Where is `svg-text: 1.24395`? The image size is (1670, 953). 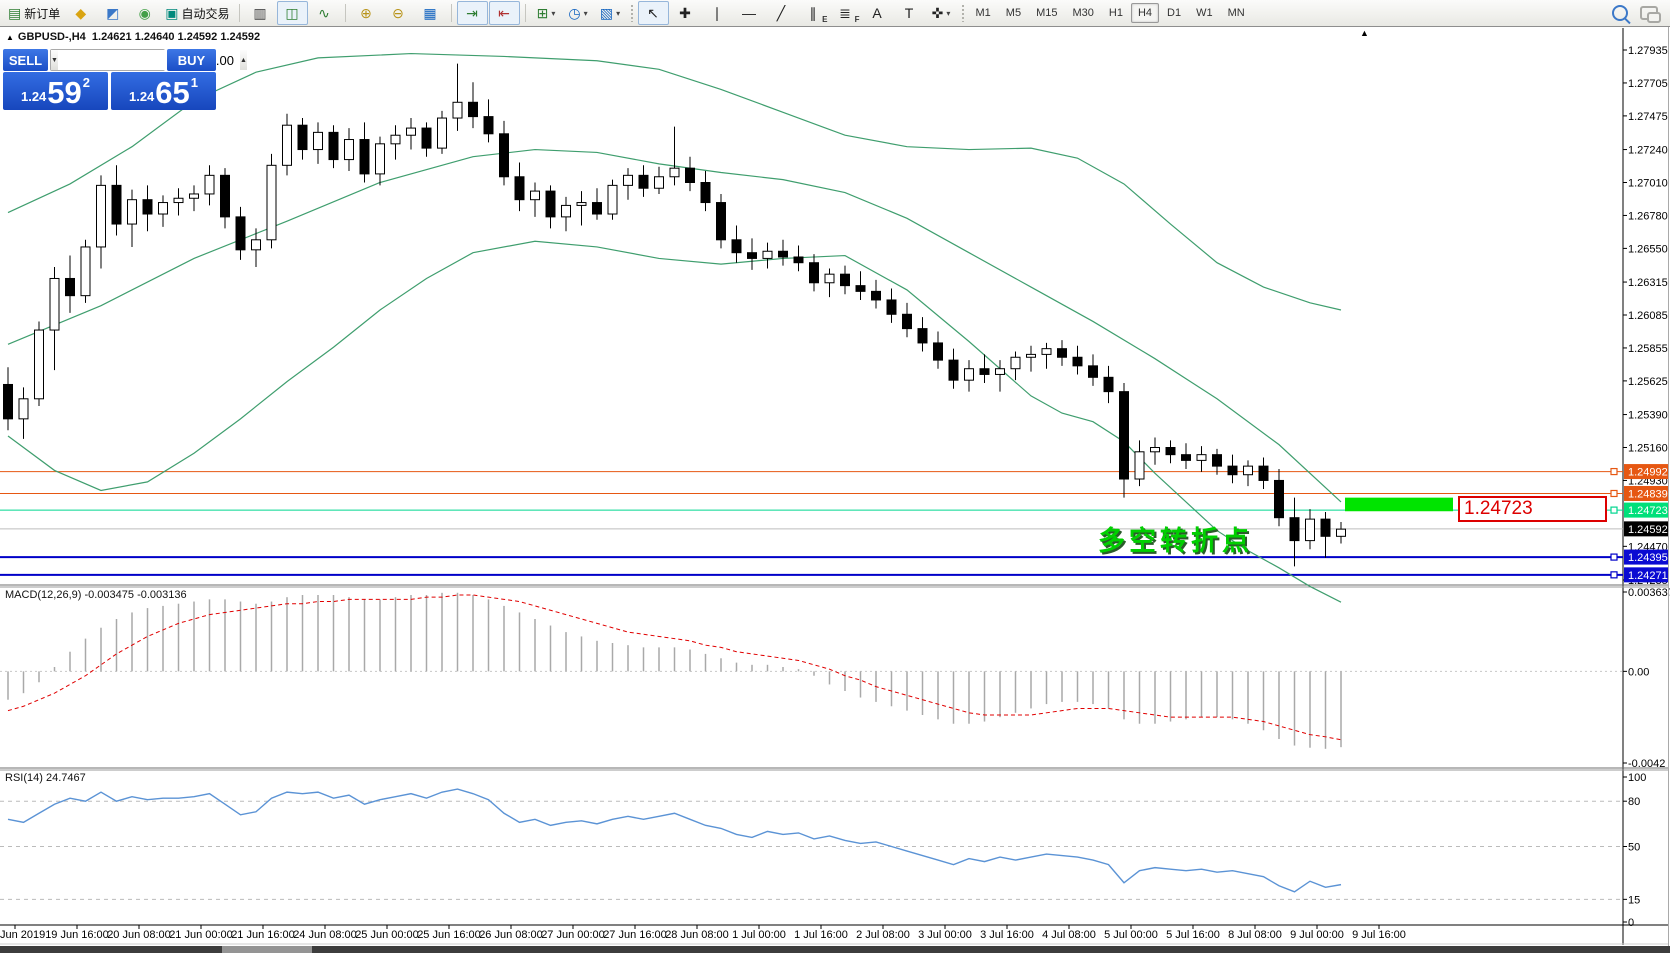 svg-text: 1.24395 is located at coordinates (1648, 558).